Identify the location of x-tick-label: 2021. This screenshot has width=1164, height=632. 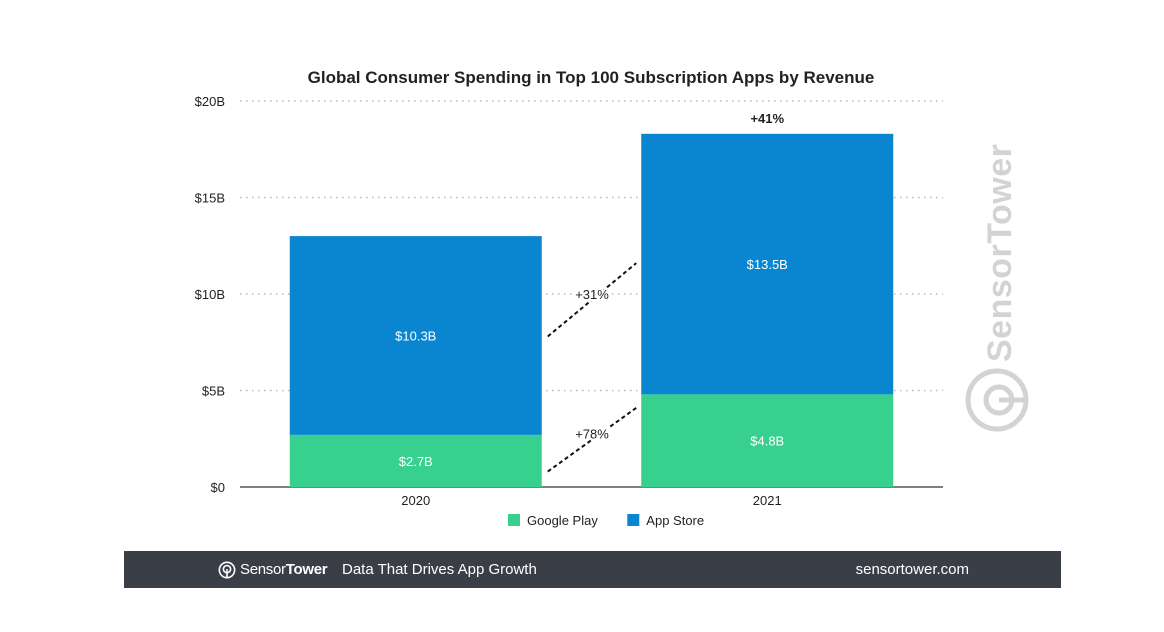
(767, 500).